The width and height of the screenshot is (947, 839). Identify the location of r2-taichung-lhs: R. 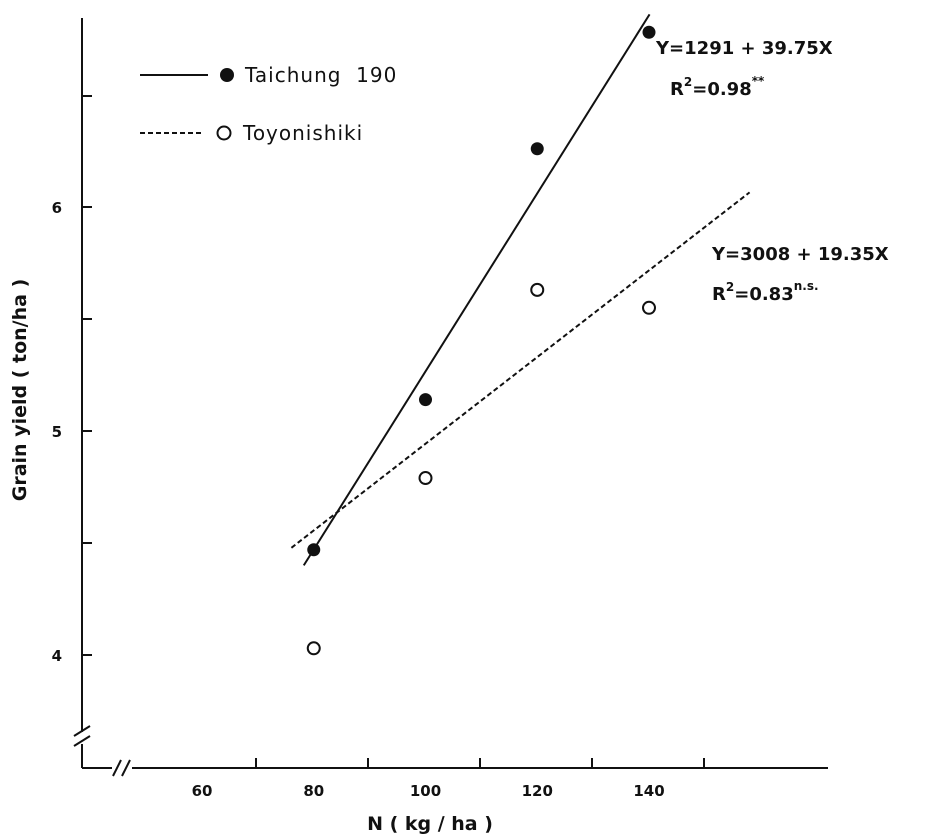
(677, 89).